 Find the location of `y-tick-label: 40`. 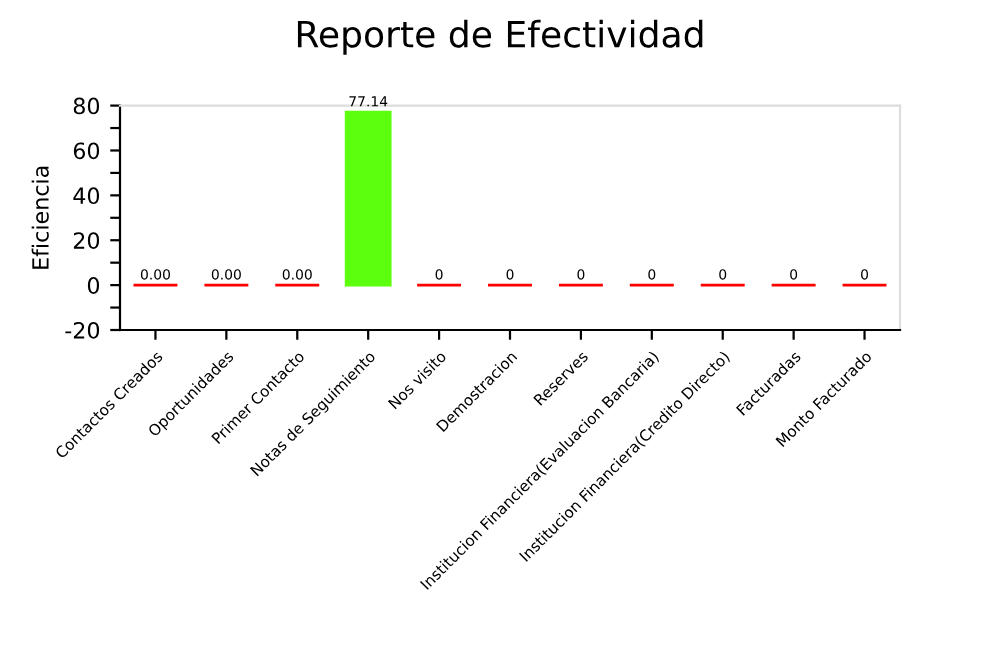

y-tick-label: 40 is located at coordinates (86, 196).